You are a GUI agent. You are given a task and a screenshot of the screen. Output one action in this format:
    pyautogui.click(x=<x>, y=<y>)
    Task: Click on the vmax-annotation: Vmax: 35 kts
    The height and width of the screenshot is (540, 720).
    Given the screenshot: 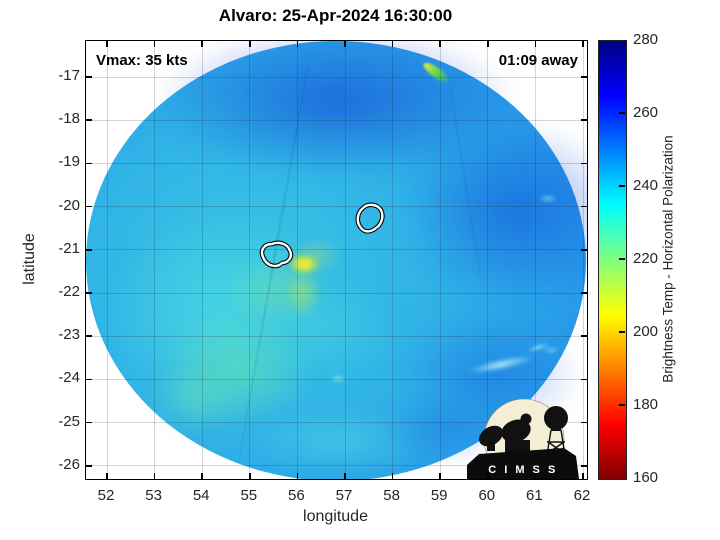 What is the action you would take?
    pyautogui.click(x=142, y=60)
    